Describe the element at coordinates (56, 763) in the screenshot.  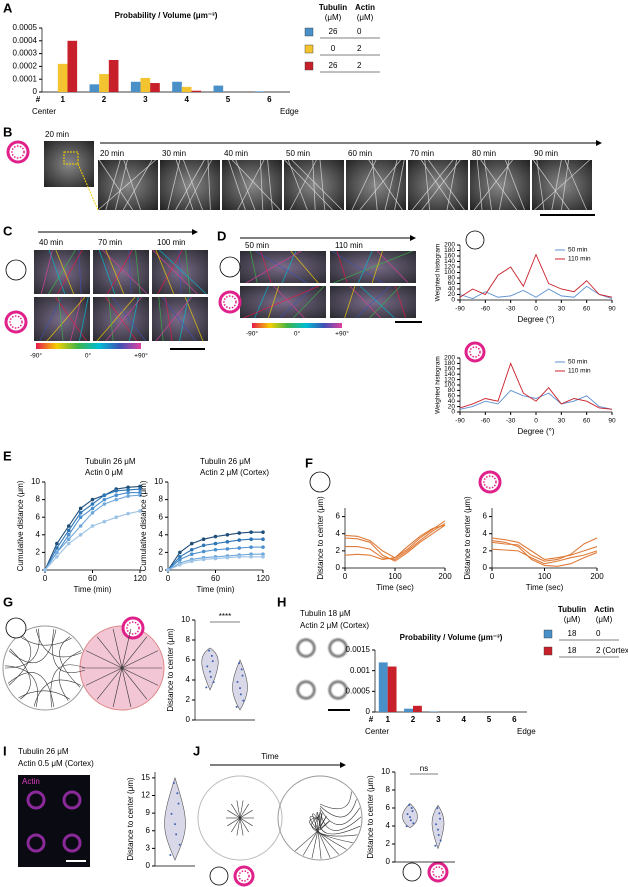
I see `condition-label: Actin 0.5 μM (Cortex)` at that location.